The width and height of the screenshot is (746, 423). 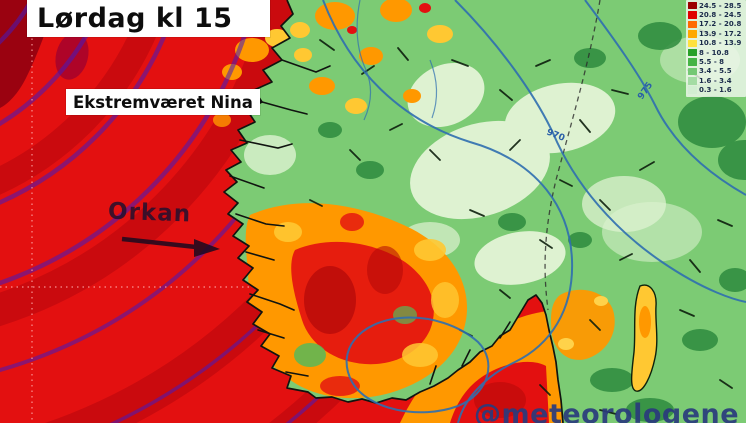 I want to click on legend-range-label: 0.3 - 1.6, so click(x=715, y=90).